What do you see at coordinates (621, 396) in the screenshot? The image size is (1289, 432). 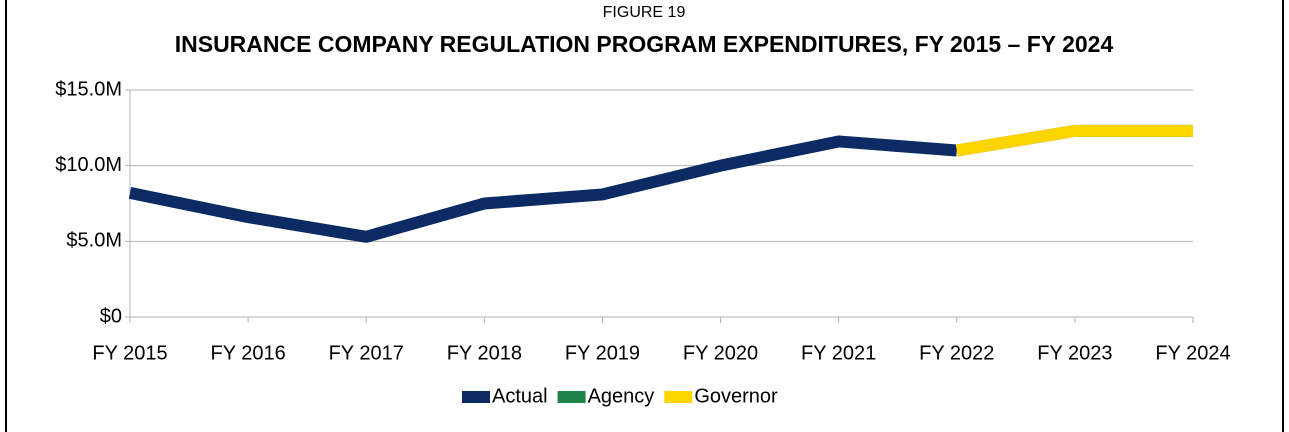 I see `legend-label: Agency` at bounding box center [621, 396].